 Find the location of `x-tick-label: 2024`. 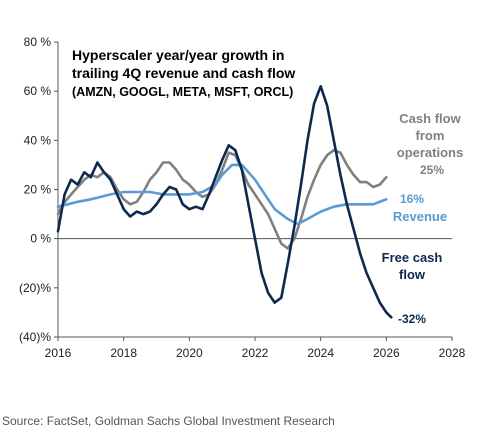

x-tick-label: 2024 is located at coordinates (320, 353).